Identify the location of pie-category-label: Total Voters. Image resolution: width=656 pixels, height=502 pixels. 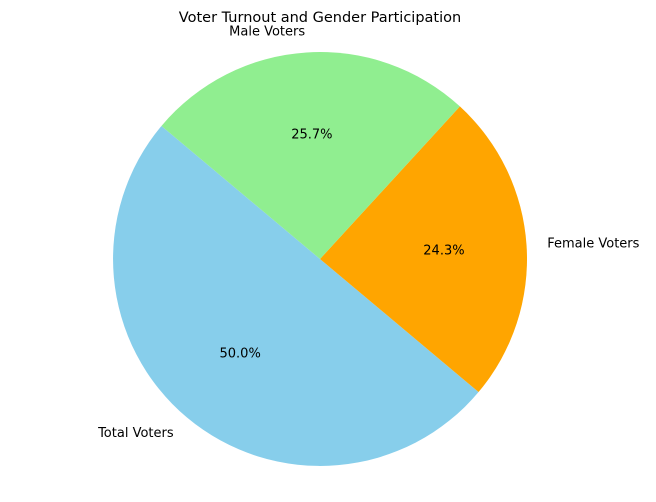
(135, 433).